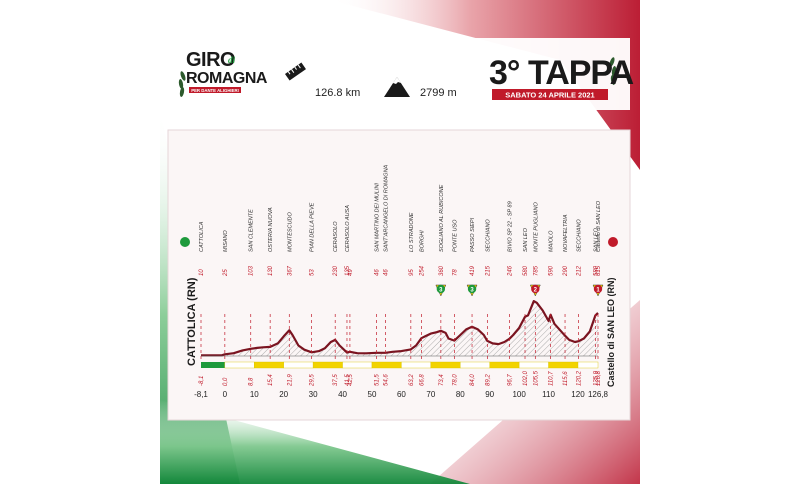 The height and width of the screenshot is (484, 800). I want to click on km-bands, so click(400, 365).